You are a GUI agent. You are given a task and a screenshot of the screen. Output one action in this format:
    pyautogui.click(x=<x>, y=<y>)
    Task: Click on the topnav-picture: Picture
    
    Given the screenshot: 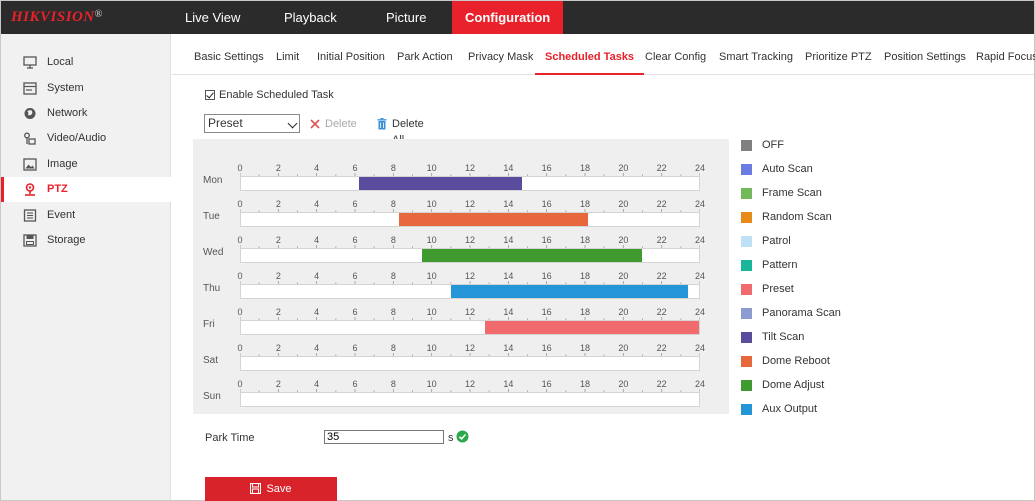 What is the action you would take?
    pyautogui.click(x=406, y=17)
    